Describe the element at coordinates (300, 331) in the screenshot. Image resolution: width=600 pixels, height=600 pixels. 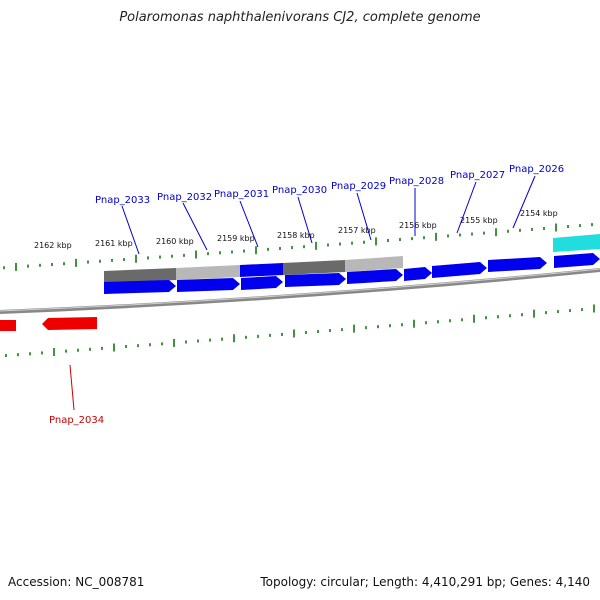
I see `inner-ruler` at that location.